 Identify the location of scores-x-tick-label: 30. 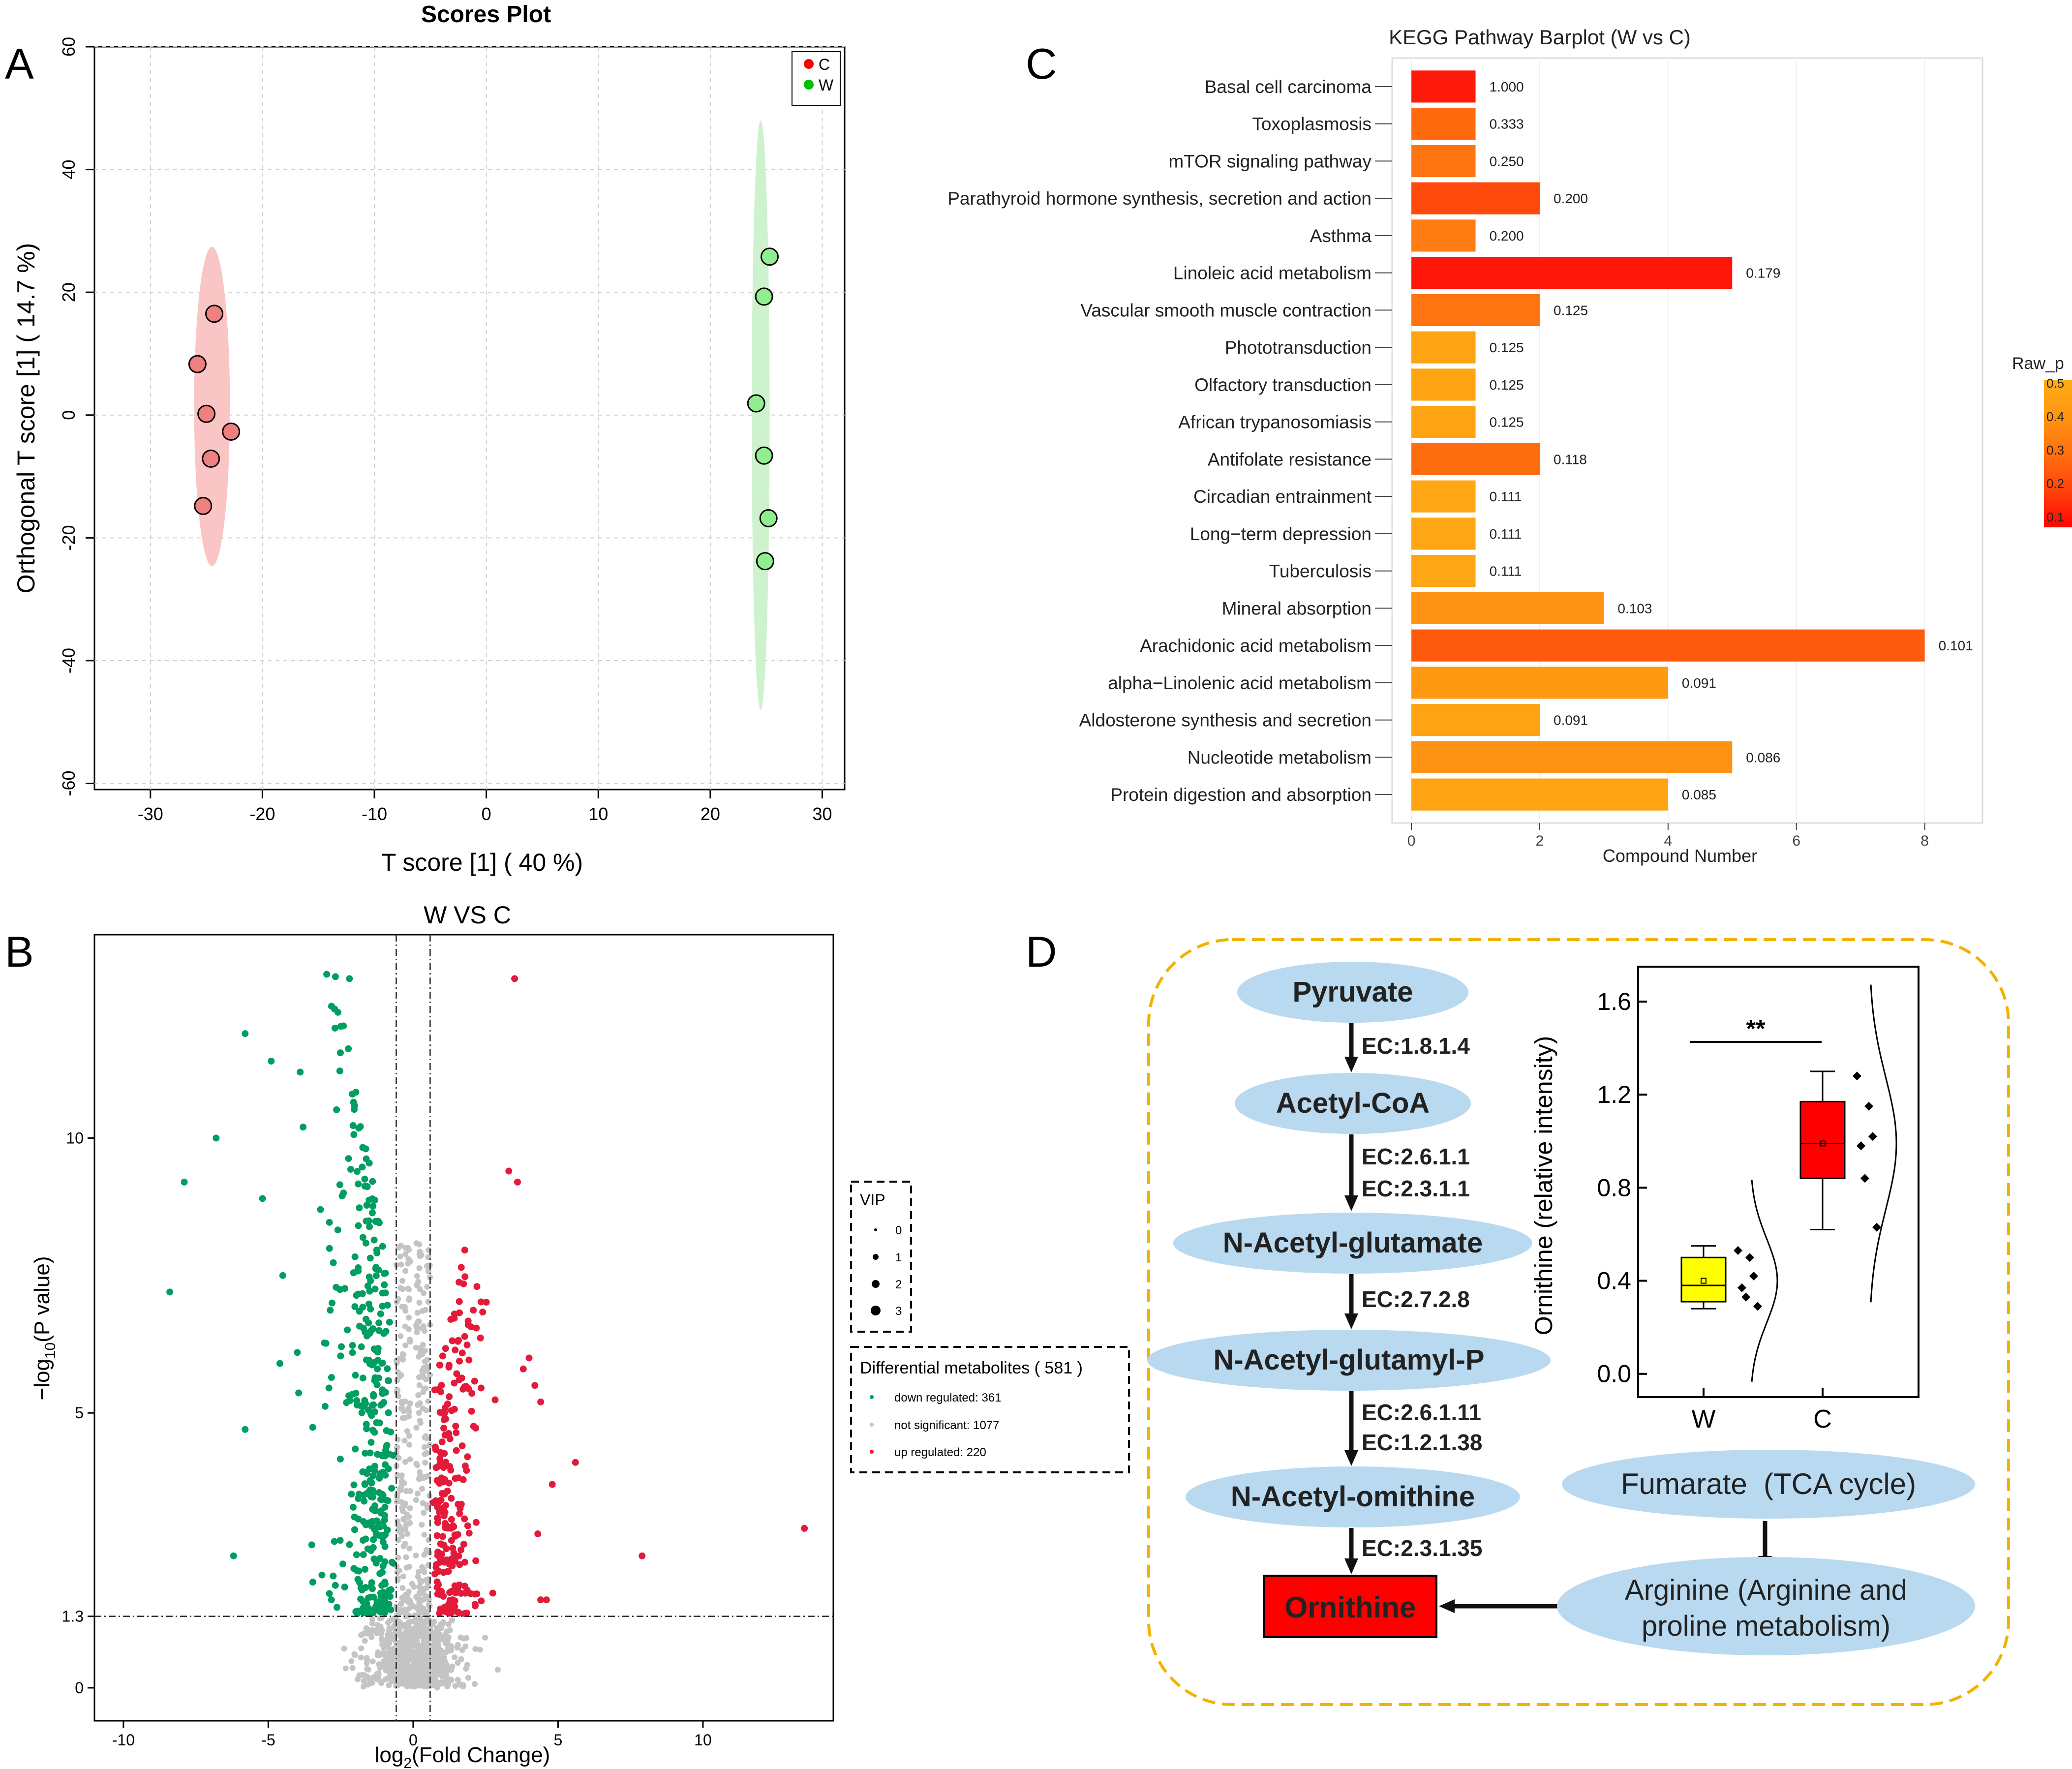
(822, 814).